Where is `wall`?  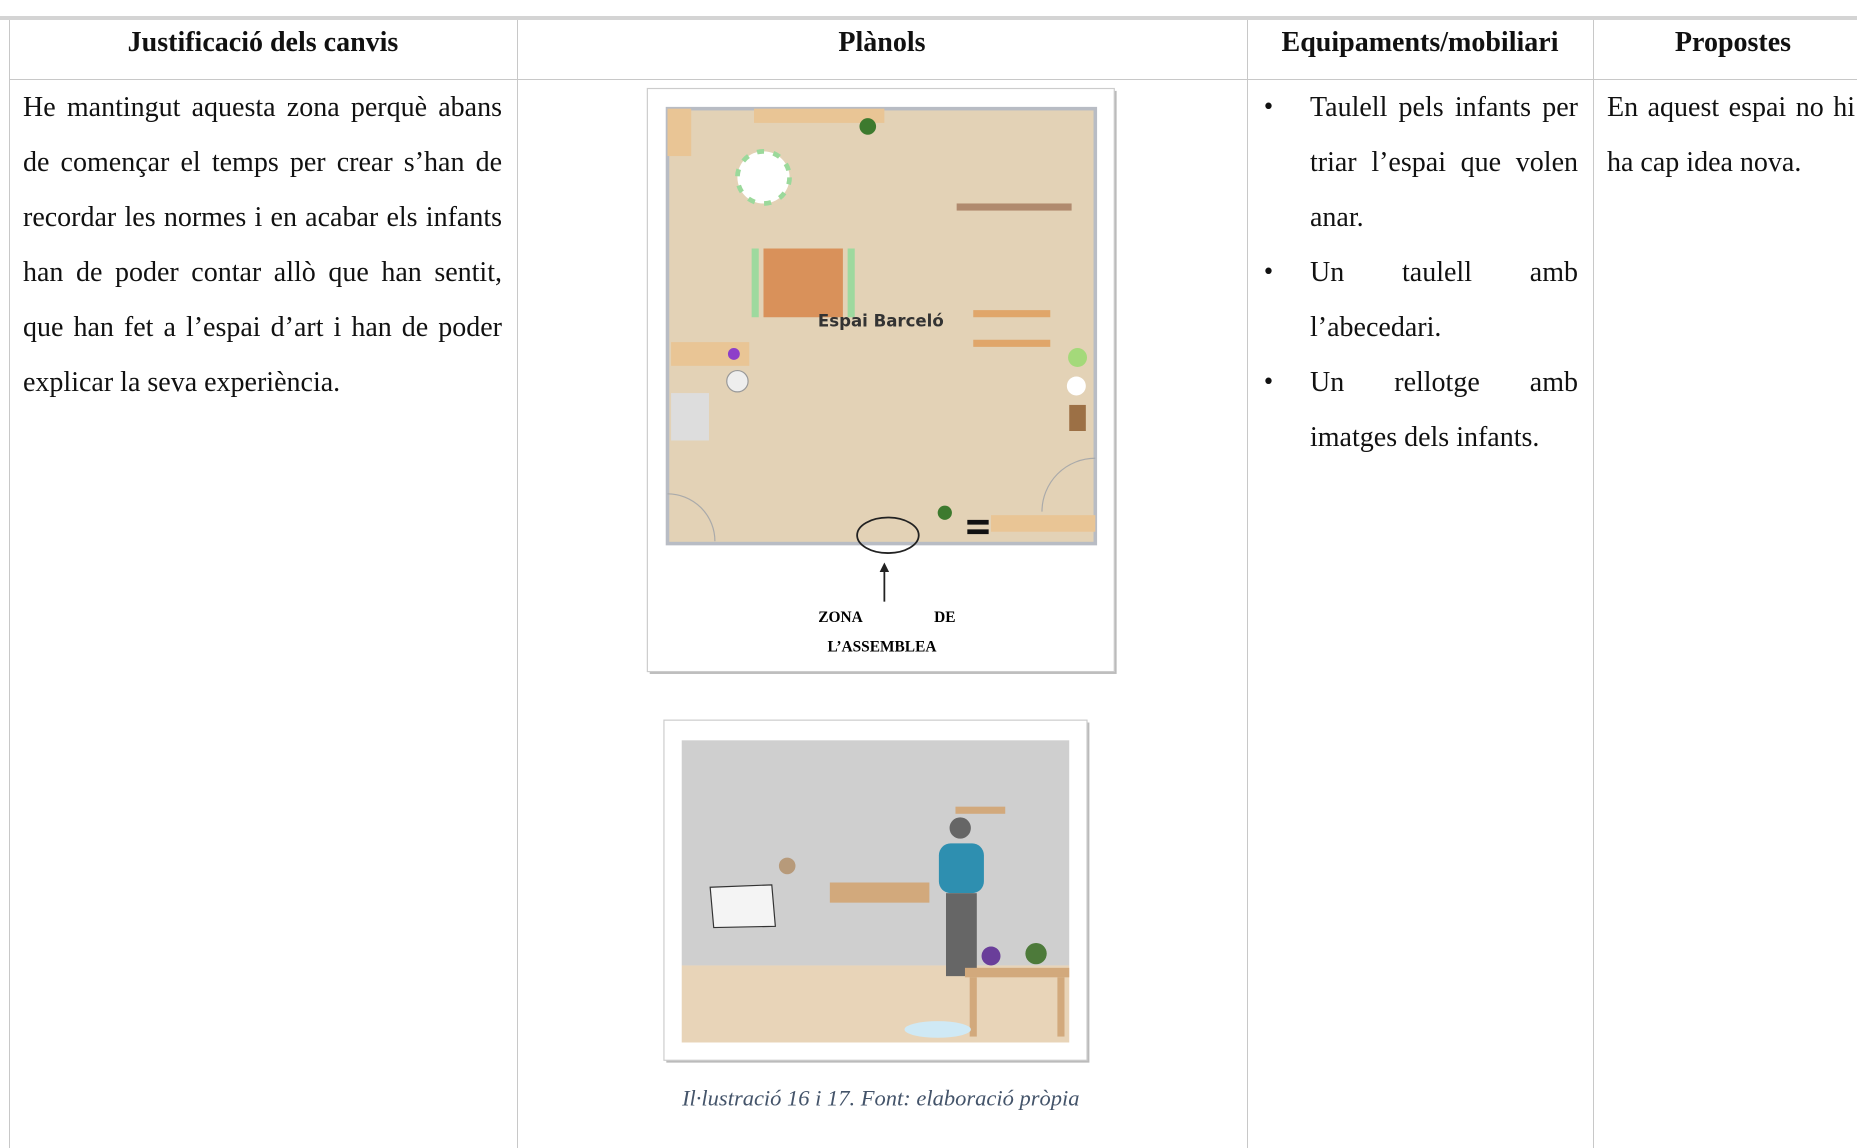
wall is located at coordinates (875, 853).